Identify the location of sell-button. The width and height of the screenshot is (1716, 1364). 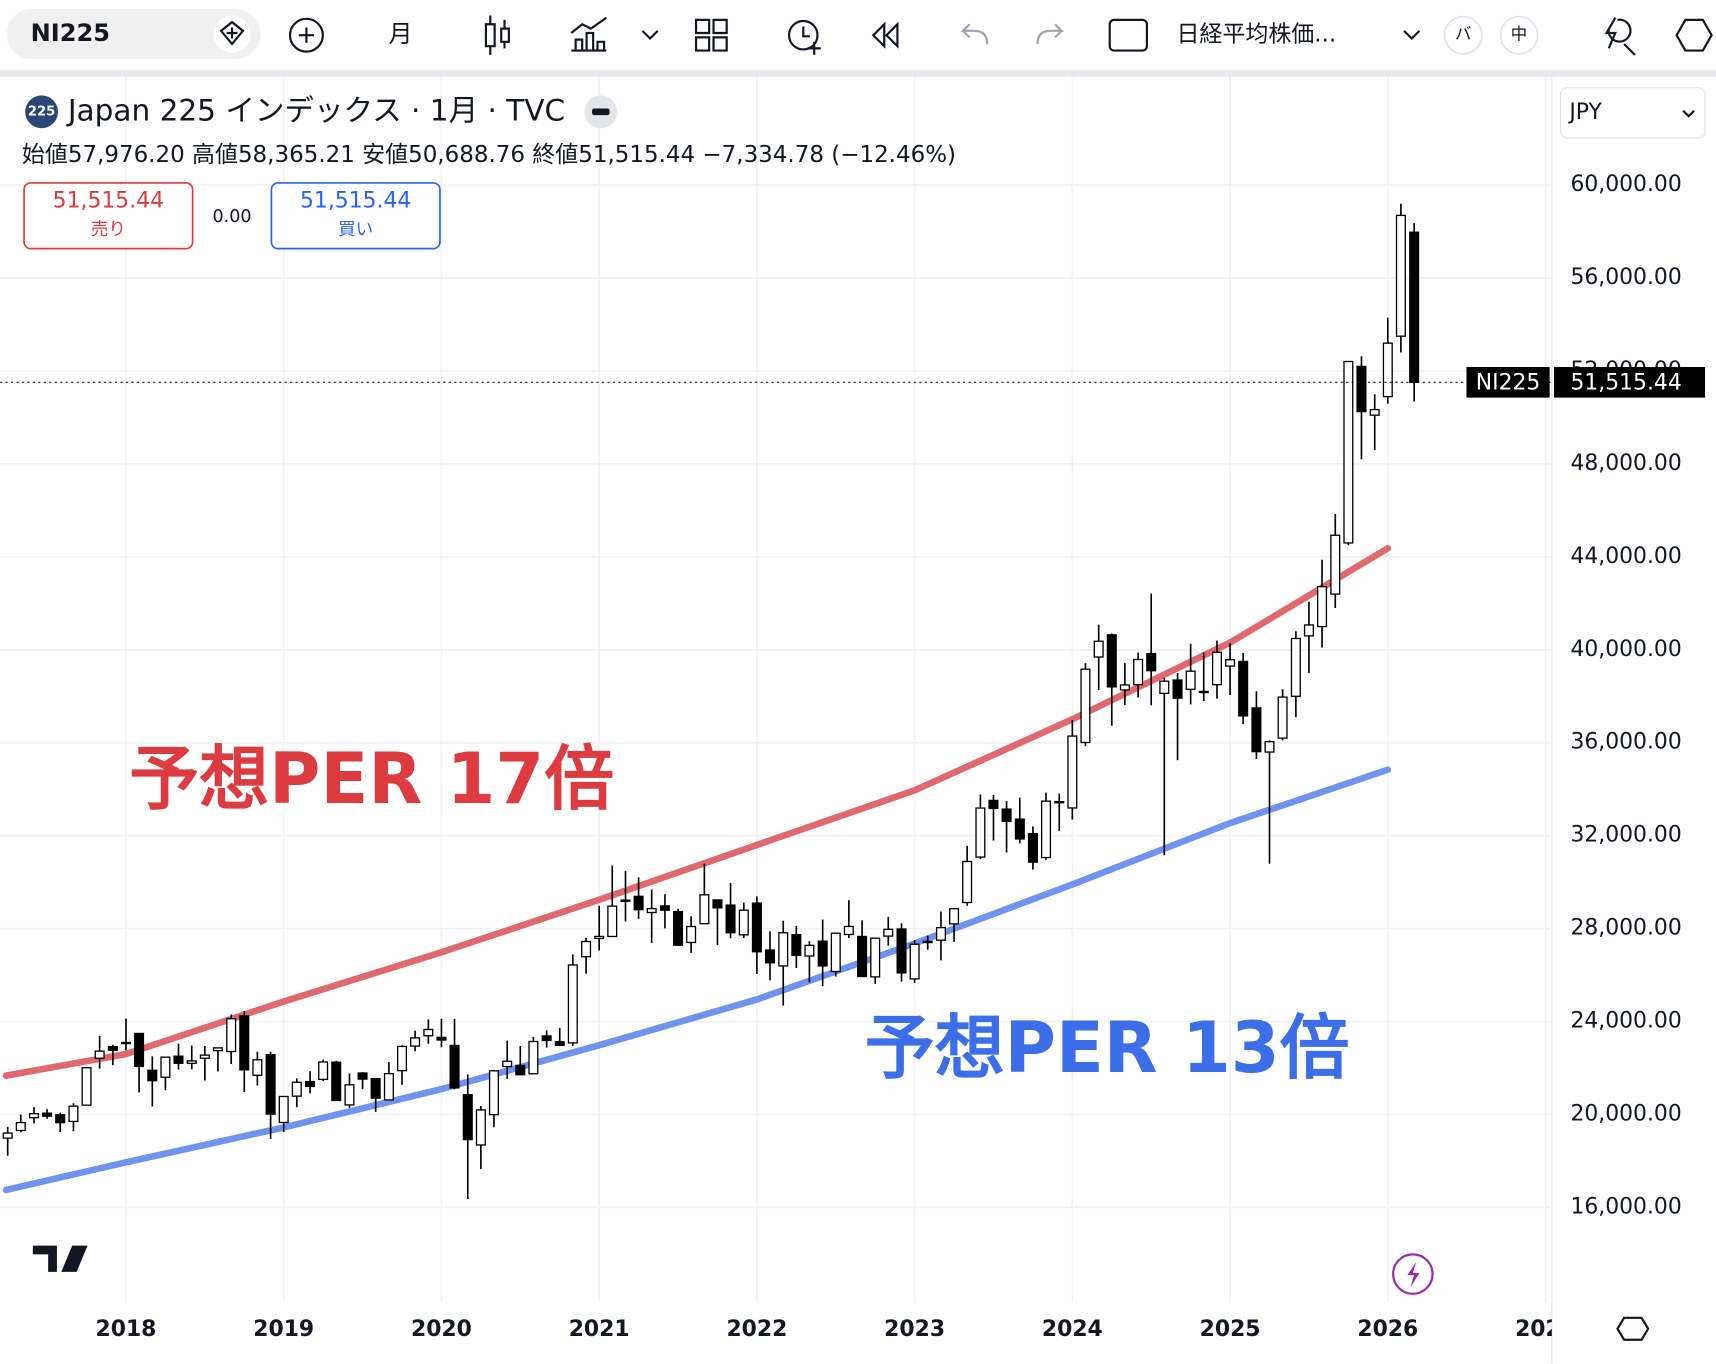
(108, 216).